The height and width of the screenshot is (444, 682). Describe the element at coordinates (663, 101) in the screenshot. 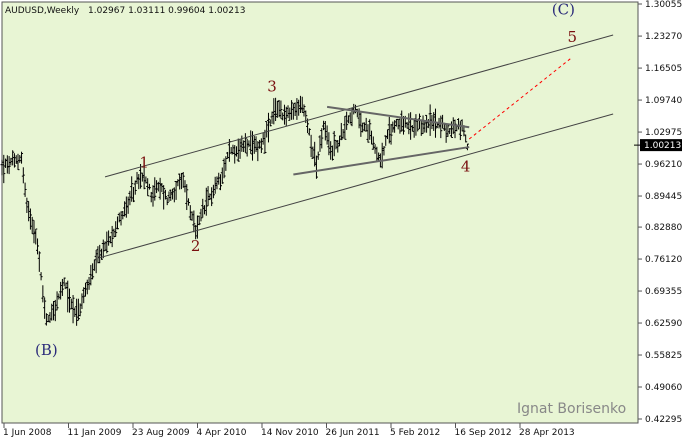

I see `y-tick-label: 1.09740` at that location.